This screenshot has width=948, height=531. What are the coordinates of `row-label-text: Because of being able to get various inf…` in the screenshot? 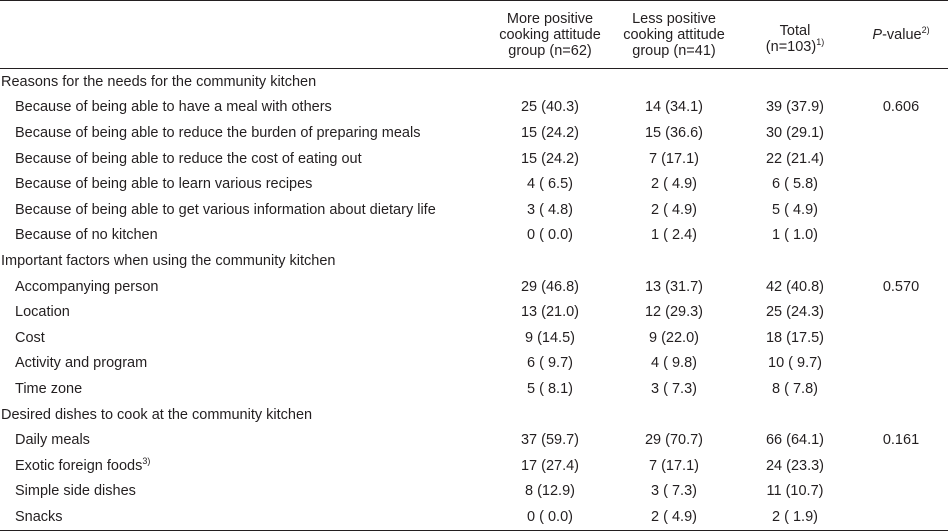 It's located at (225, 209).